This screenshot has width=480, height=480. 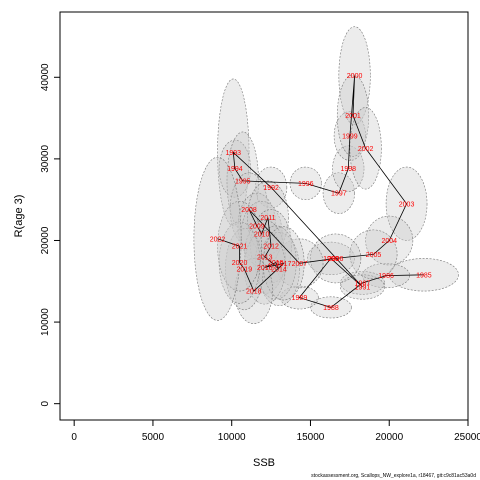 I want to click on x-tick-label: 0, so click(x=74, y=437).